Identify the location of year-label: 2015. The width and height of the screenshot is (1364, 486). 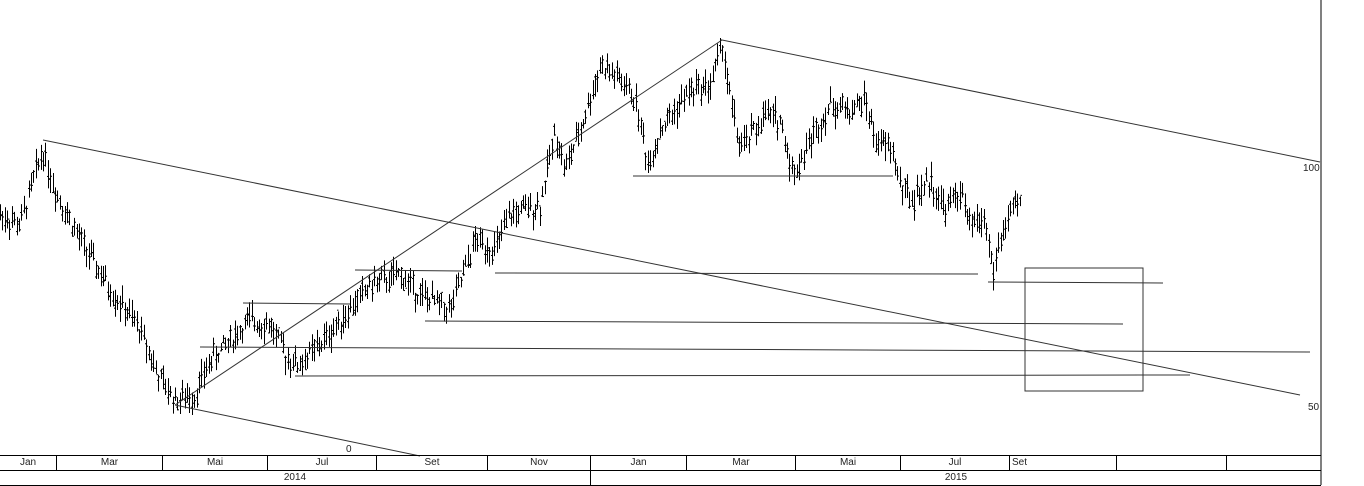
(956, 477).